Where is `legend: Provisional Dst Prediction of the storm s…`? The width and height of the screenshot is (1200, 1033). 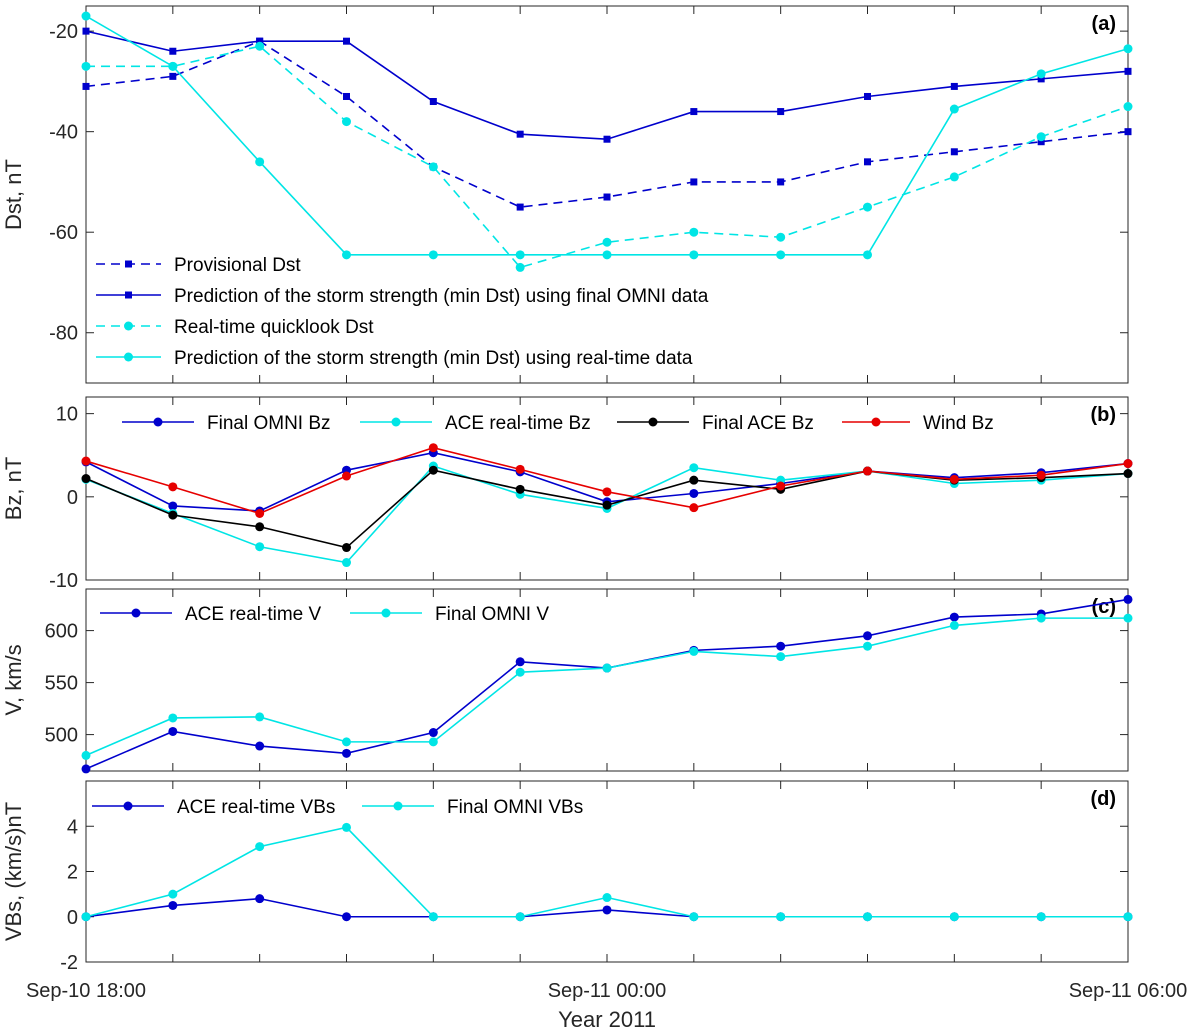
legend: Provisional Dst Prediction of the storm s… is located at coordinates (402, 312).